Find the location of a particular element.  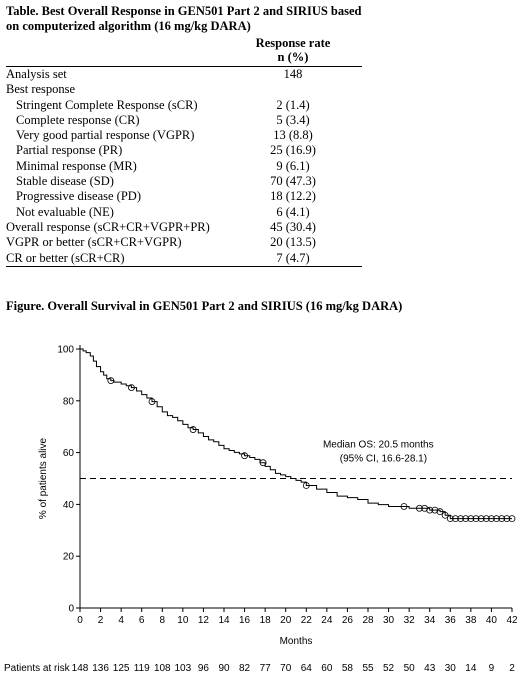

row-label: Overall response (sCR+CR+VGPR+PR) is located at coordinates (108, 226).